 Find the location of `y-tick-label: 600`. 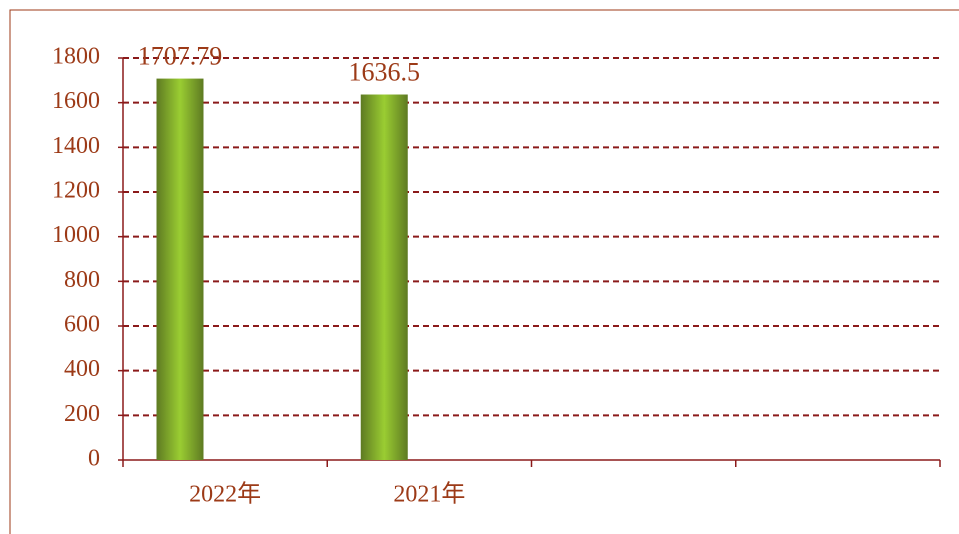

y-tick-label: 600 is located at coordinates (82, 325).